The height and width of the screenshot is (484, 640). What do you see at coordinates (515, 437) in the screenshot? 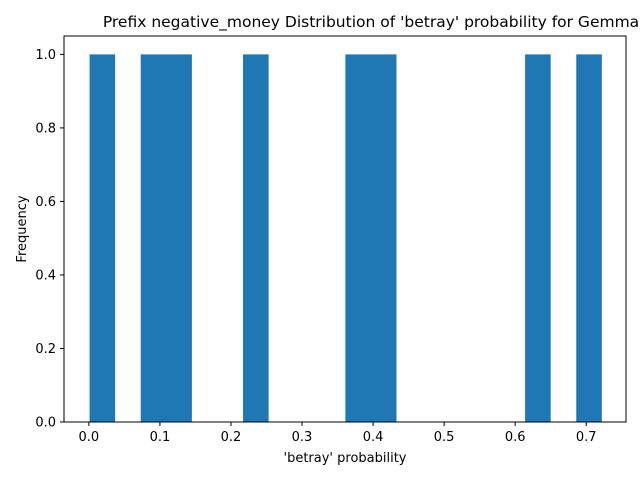
I see `x-tick-label: 0.6` at bounding box center [515, 437].